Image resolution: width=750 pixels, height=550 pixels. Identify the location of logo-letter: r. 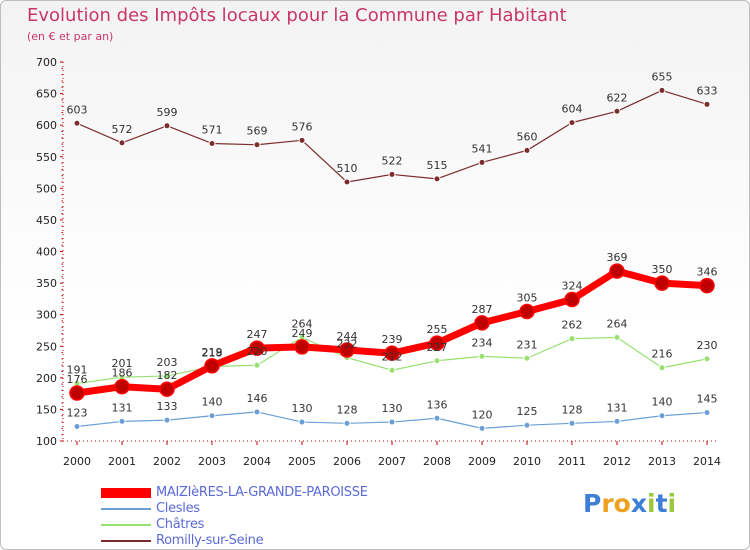
(607, 503).